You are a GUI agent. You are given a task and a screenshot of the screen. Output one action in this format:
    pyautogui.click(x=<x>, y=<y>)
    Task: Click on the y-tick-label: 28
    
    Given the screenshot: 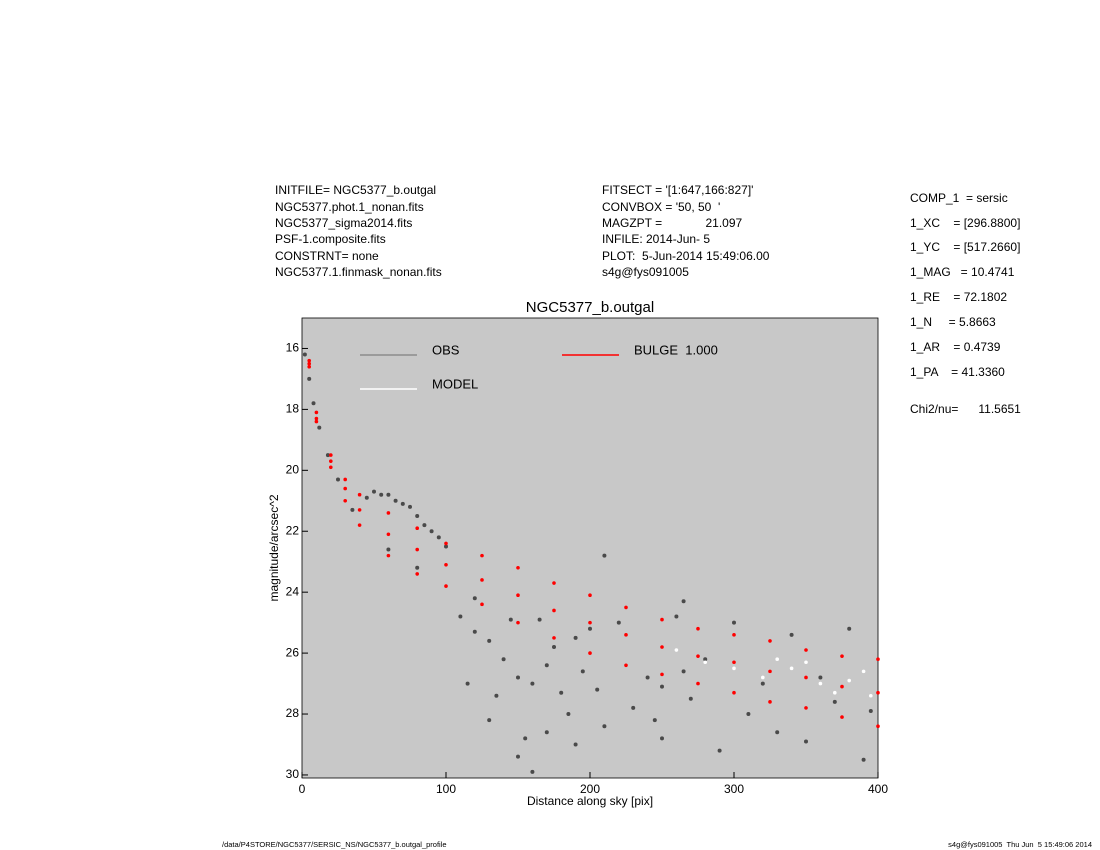 What is the action you would take?
    pyautogui.click(x=293, y=713)
    